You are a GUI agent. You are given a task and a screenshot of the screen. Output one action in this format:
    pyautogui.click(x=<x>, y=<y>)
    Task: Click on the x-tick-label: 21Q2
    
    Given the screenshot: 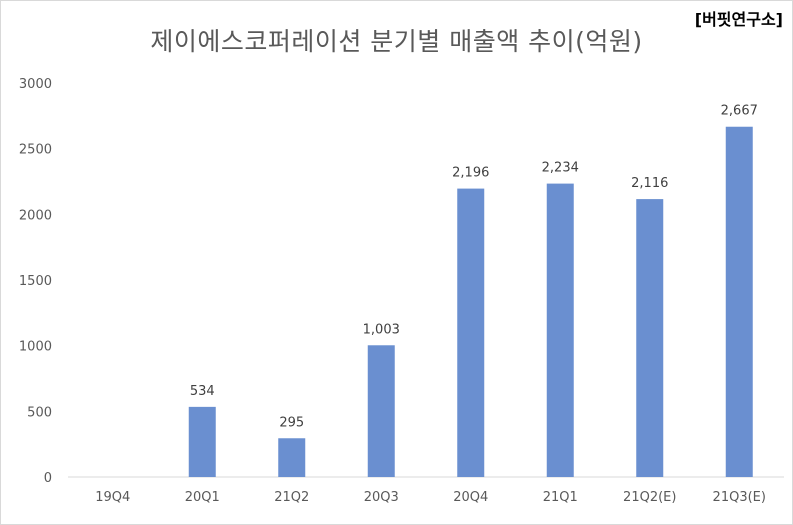 What is the action you would take?
    pyautogui.click(x=291, y=497)
    